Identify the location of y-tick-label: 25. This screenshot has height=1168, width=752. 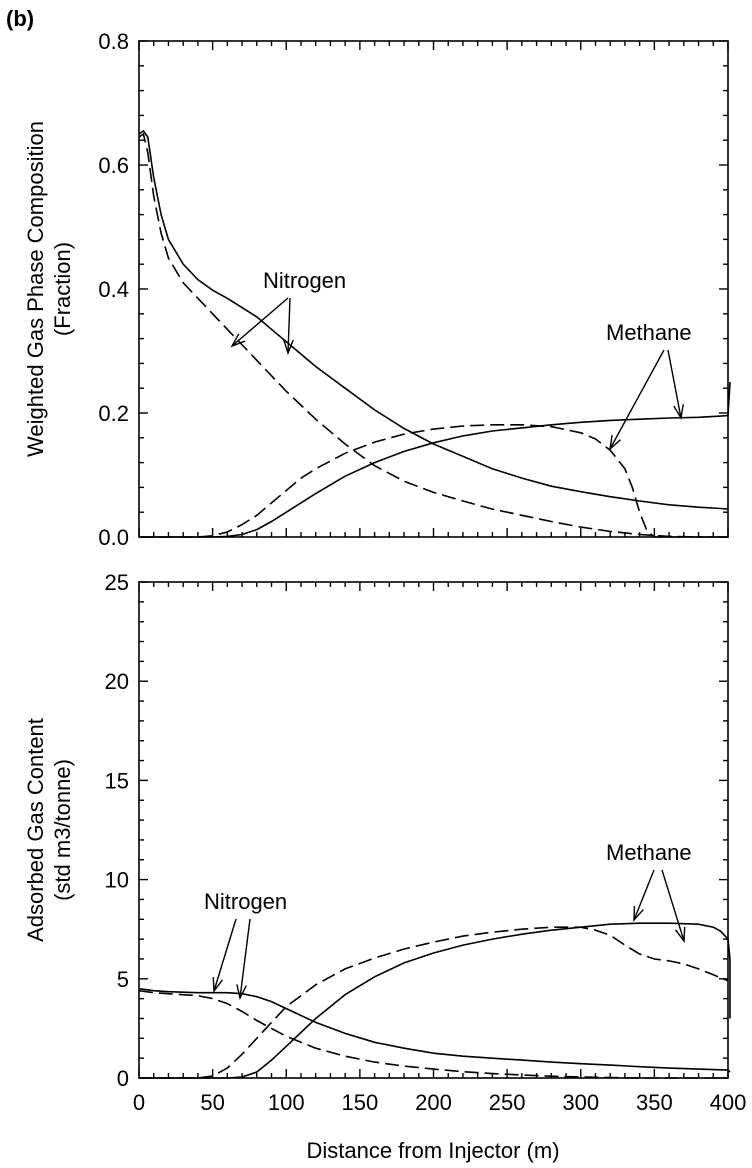
(117, 582).